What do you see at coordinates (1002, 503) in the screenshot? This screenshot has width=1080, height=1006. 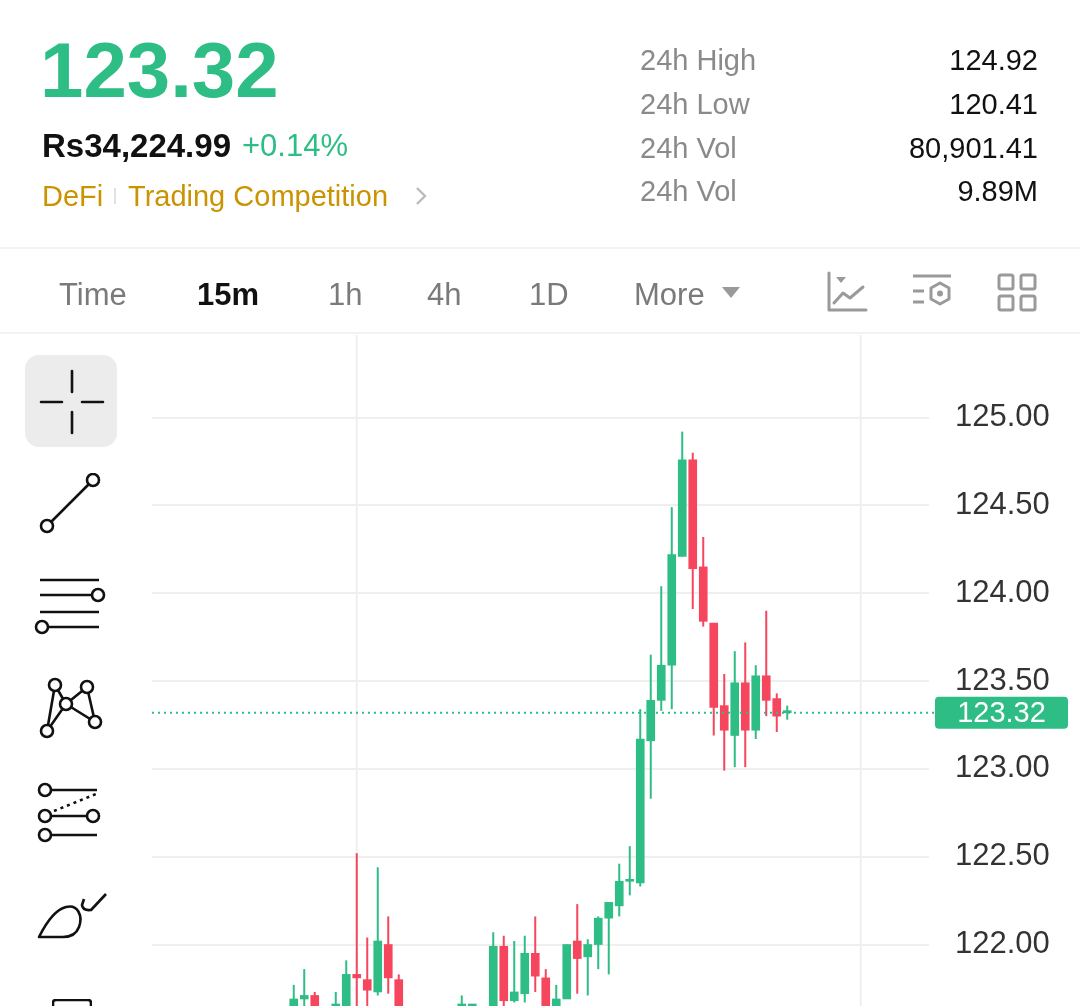 I see `y-tick-label: 124.50` at bounding box center [1002, 503].